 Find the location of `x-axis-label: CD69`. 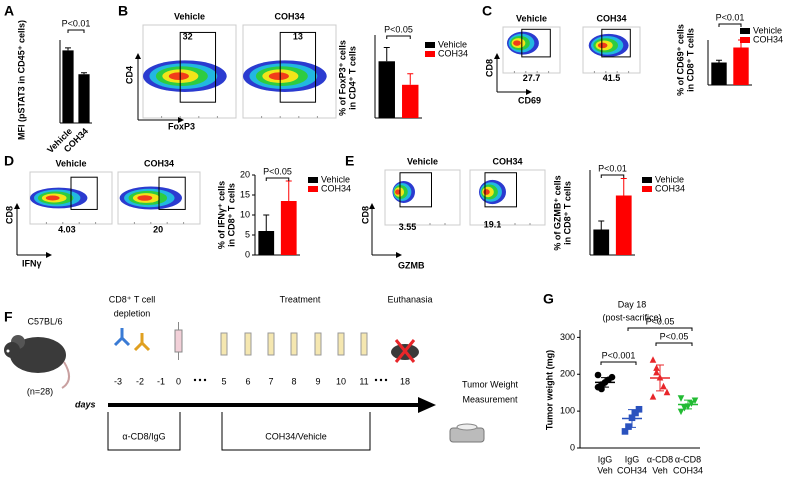

x-axis-label: CD69 is located at coordinates (529, 100).